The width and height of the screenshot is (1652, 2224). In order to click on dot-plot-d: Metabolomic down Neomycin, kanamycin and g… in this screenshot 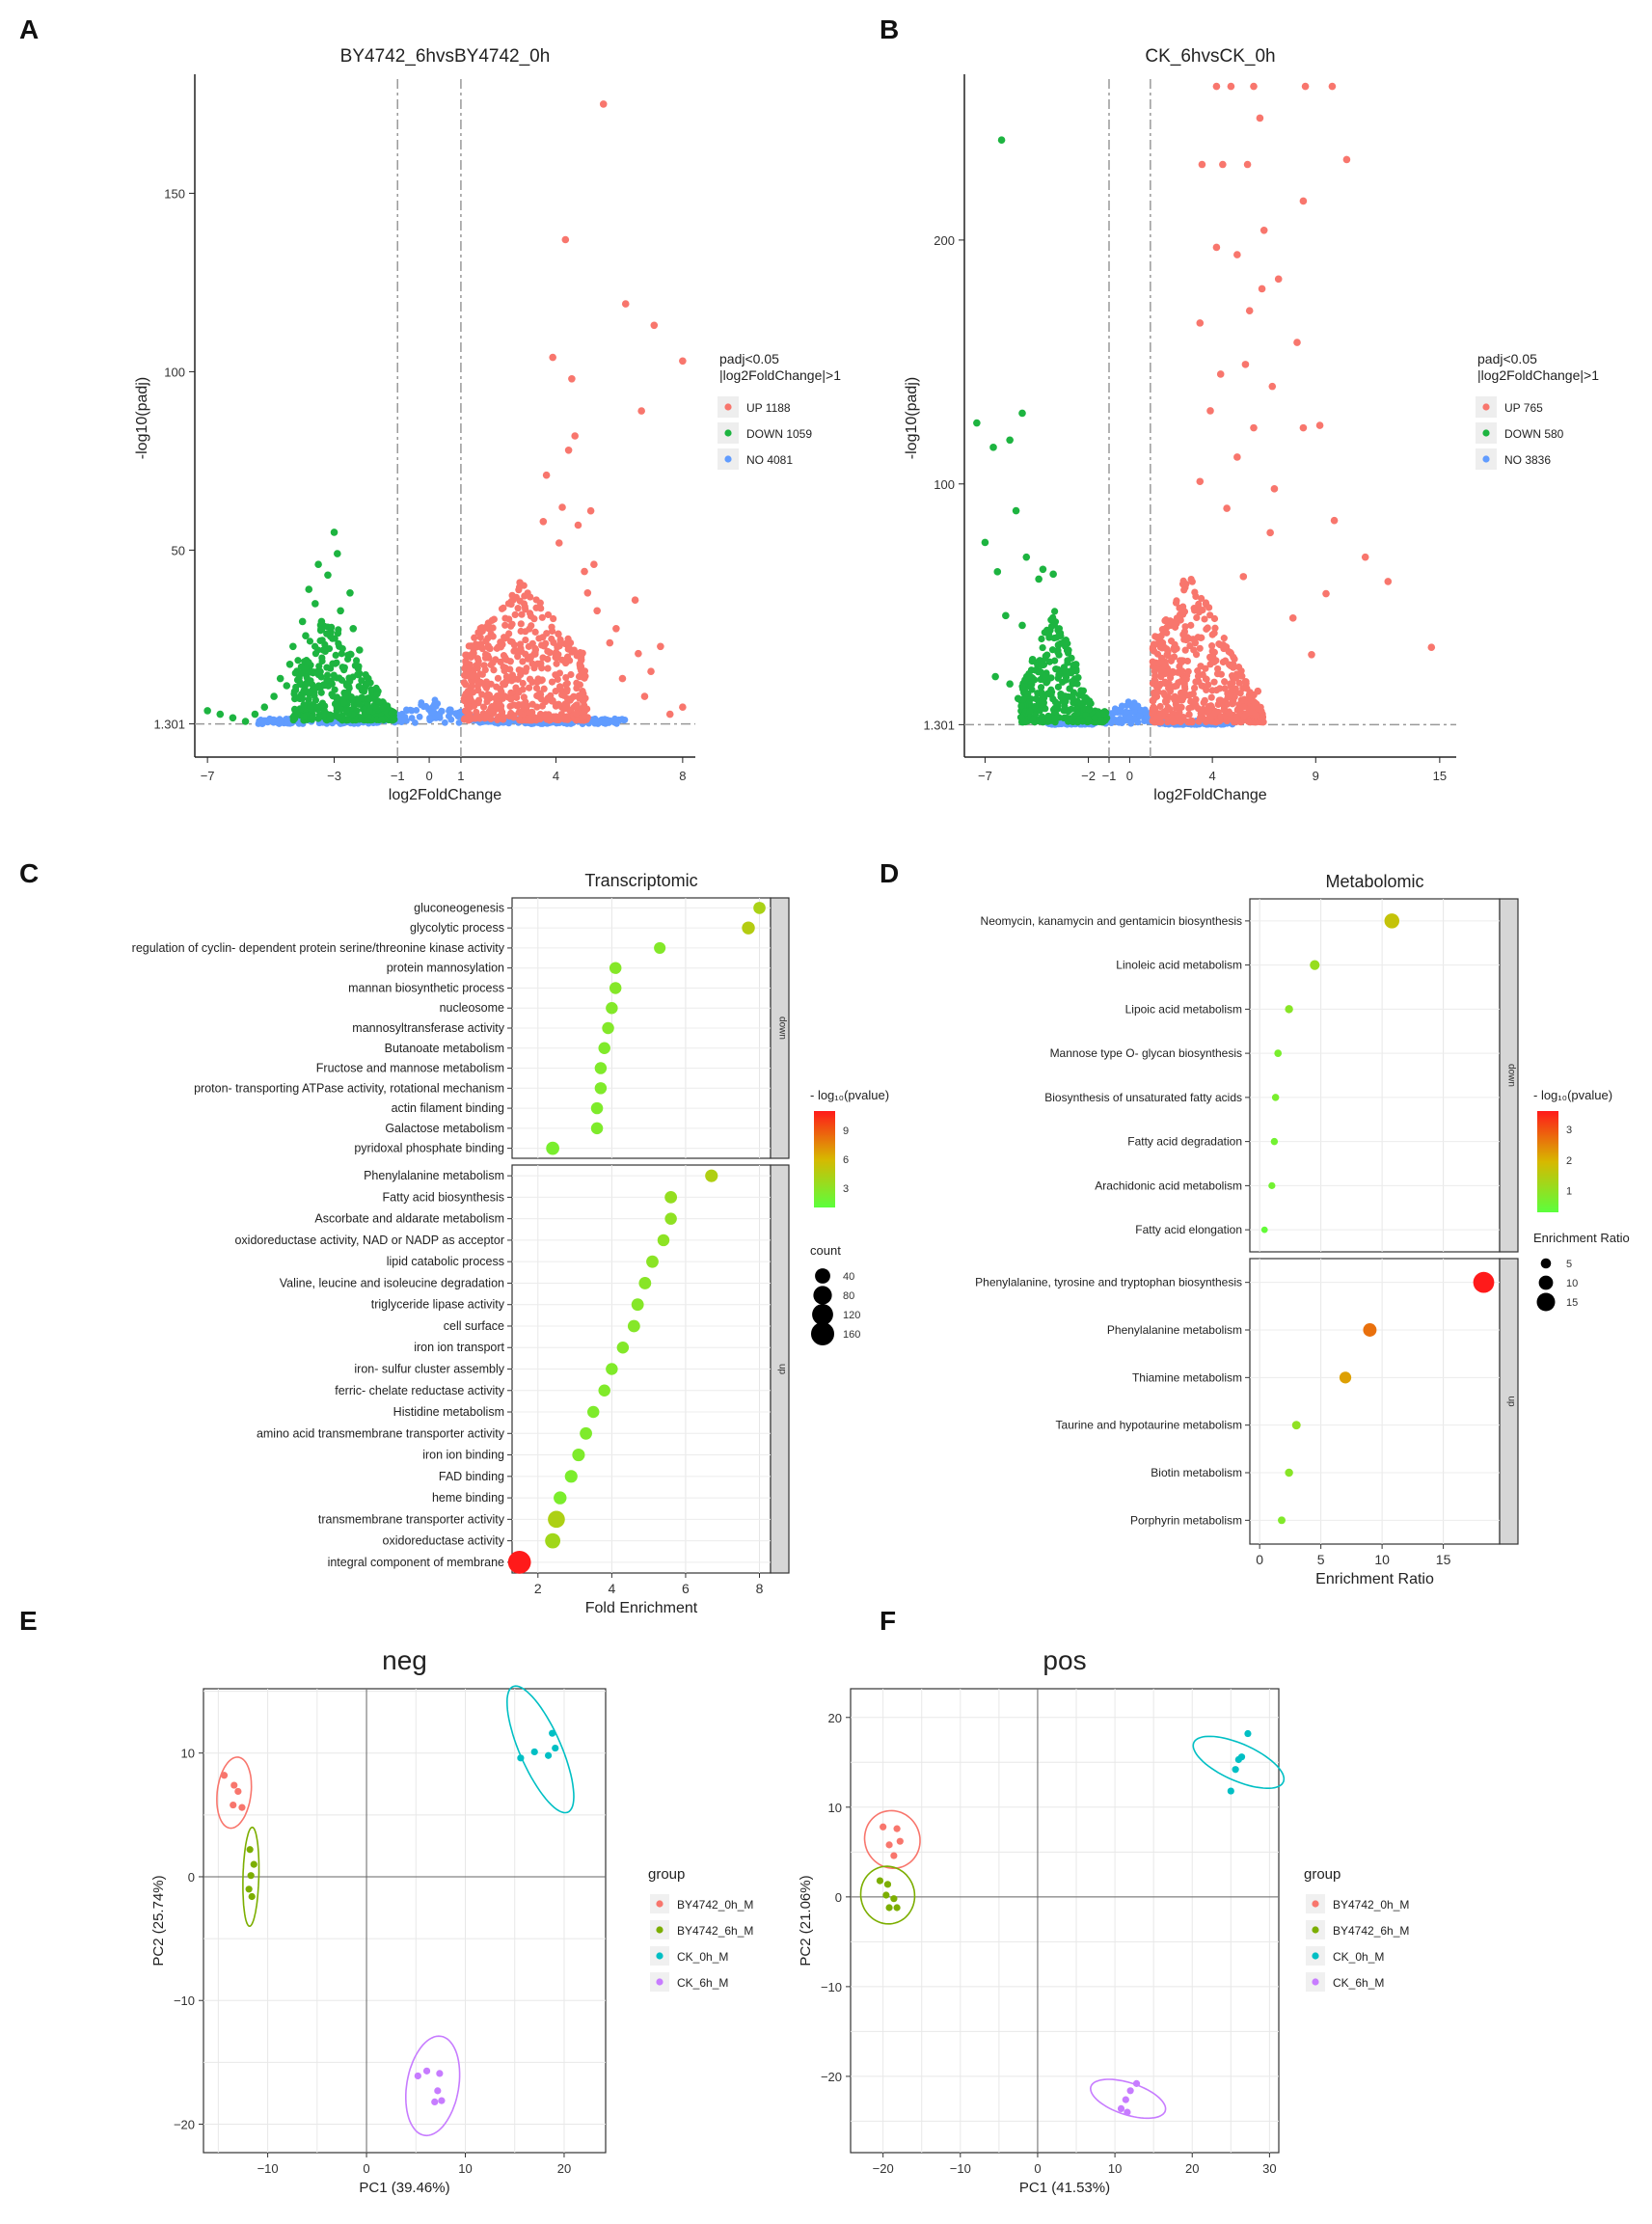, I will do `click(1302, 1229)`.